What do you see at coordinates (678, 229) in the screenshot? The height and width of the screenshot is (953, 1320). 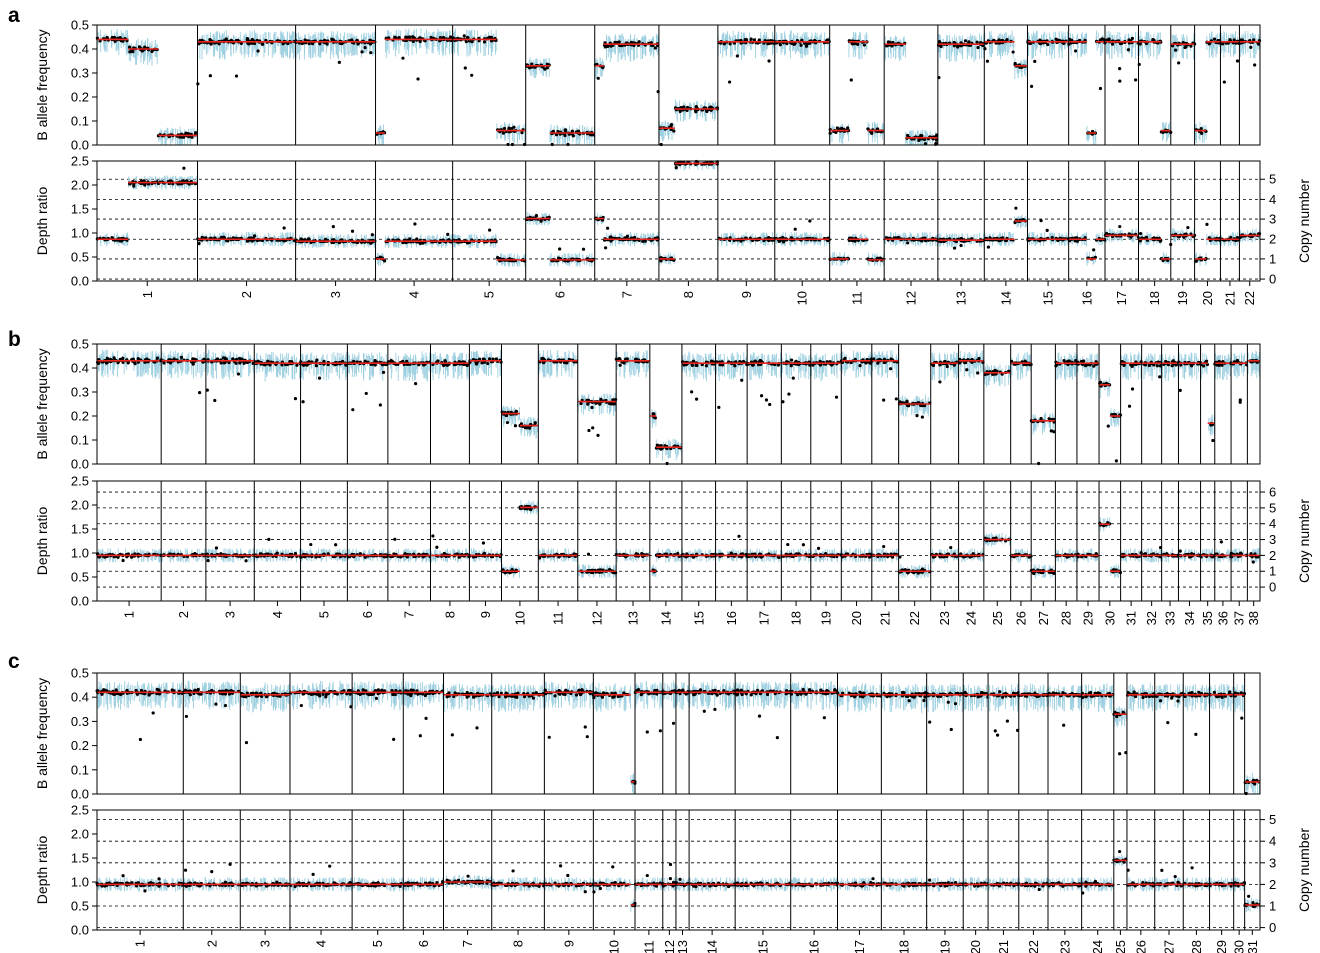 I see `copy-number-gridlines` at bounding box center [678, 229].